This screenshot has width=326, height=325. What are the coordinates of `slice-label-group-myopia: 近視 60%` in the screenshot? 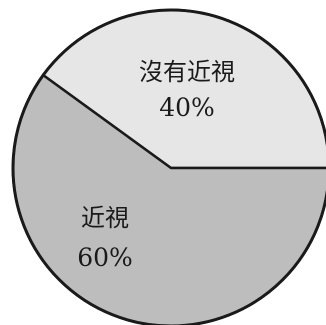 It's located at (105, 238).